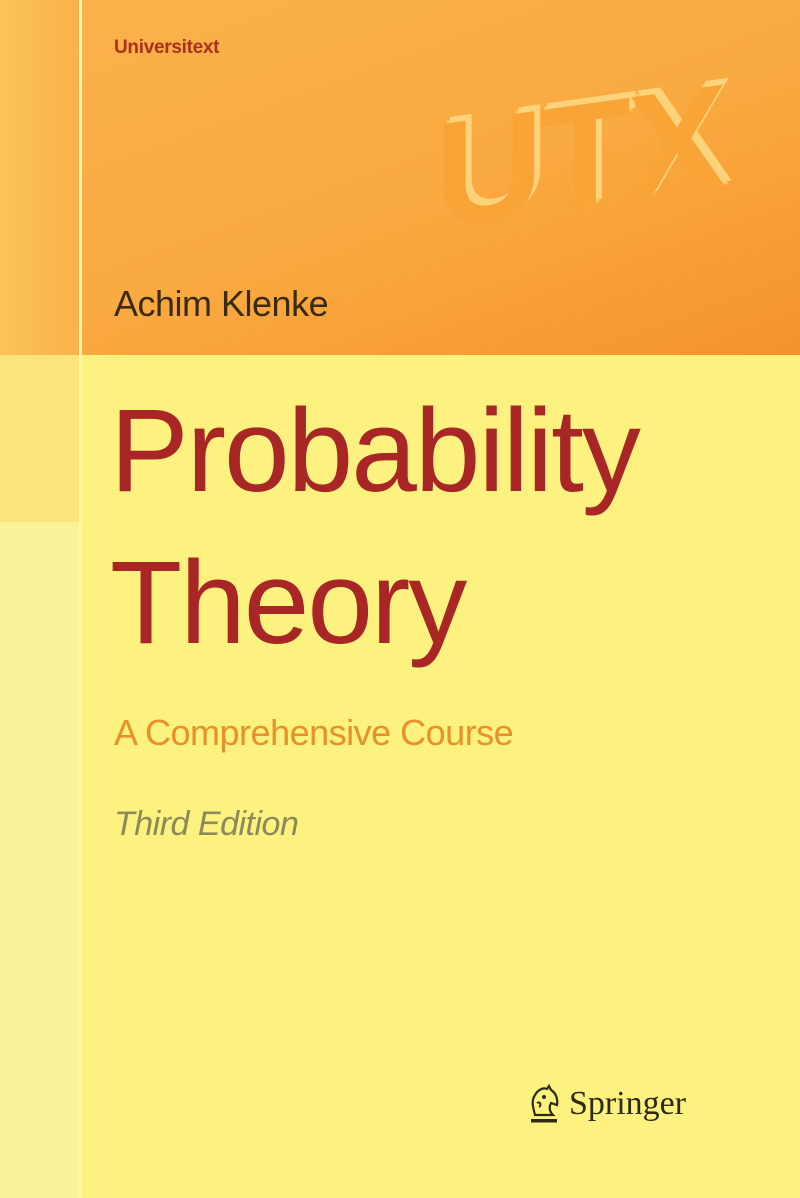 This screenshot has width=800, height=1198. Describe the element at coordinates (545, 1103) in the screenshot. I see `knight-chess-piece-icon` at that location.